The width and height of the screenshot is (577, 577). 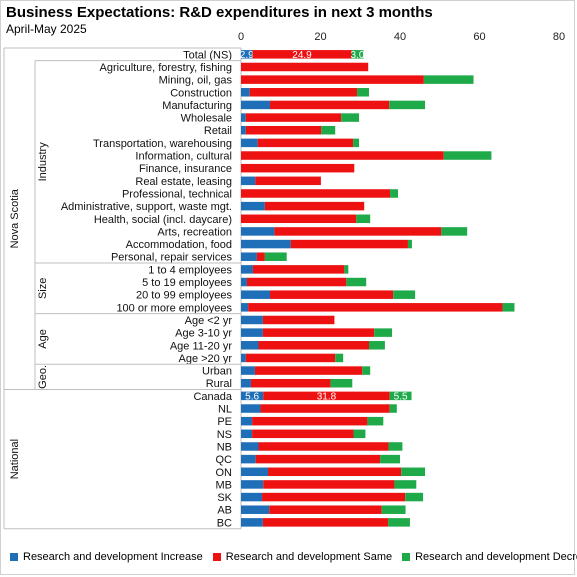 I want to click on data-label-decrease: 5.5, so click(x=401, y=396).